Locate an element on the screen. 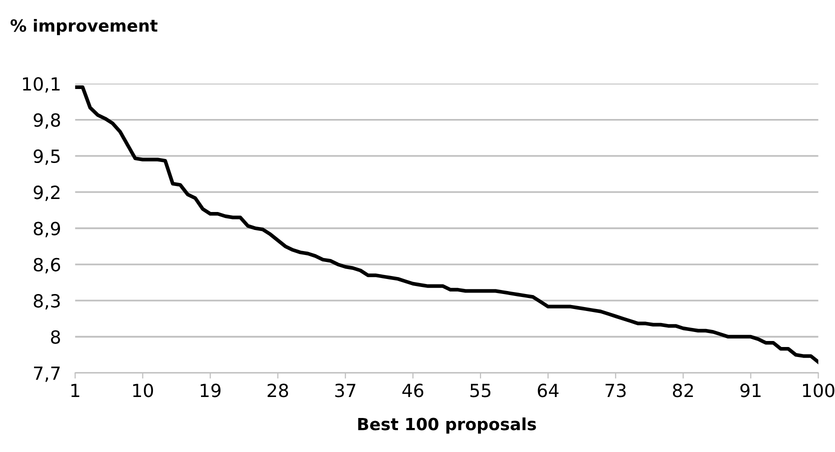  x-tick-label: 91 is located at coordinates (750, 391).